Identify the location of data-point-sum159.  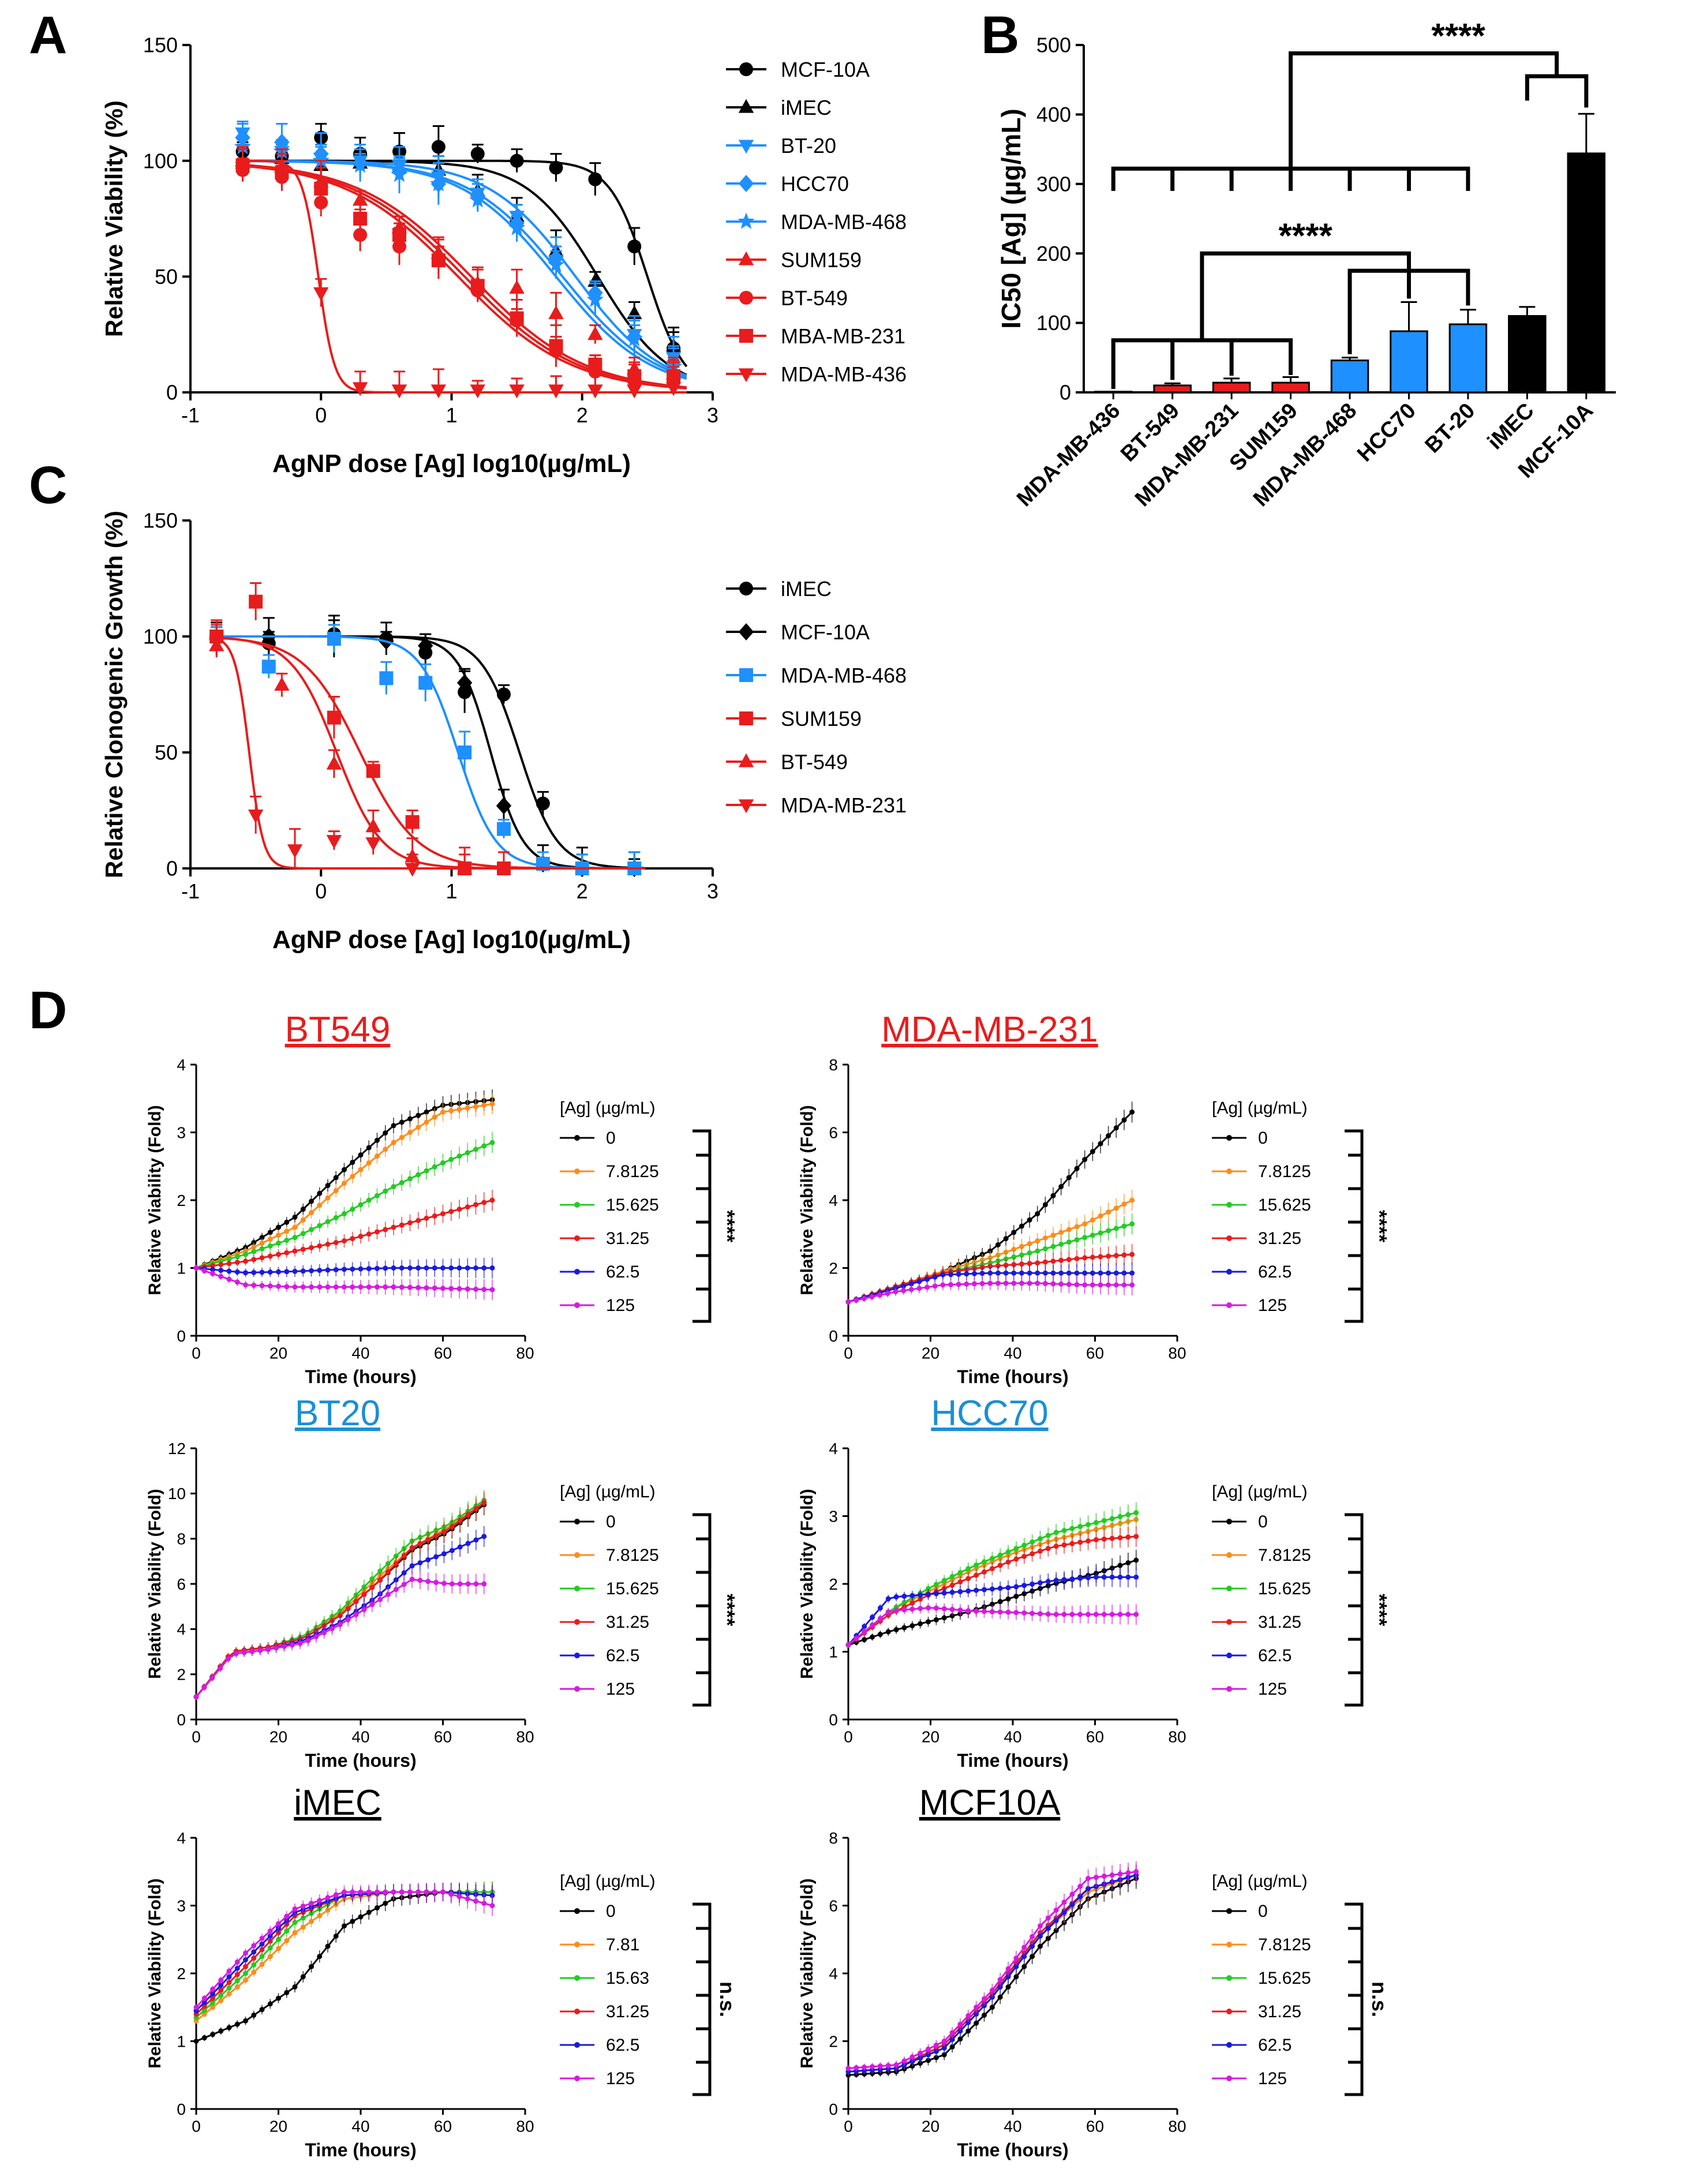
(412, 822).